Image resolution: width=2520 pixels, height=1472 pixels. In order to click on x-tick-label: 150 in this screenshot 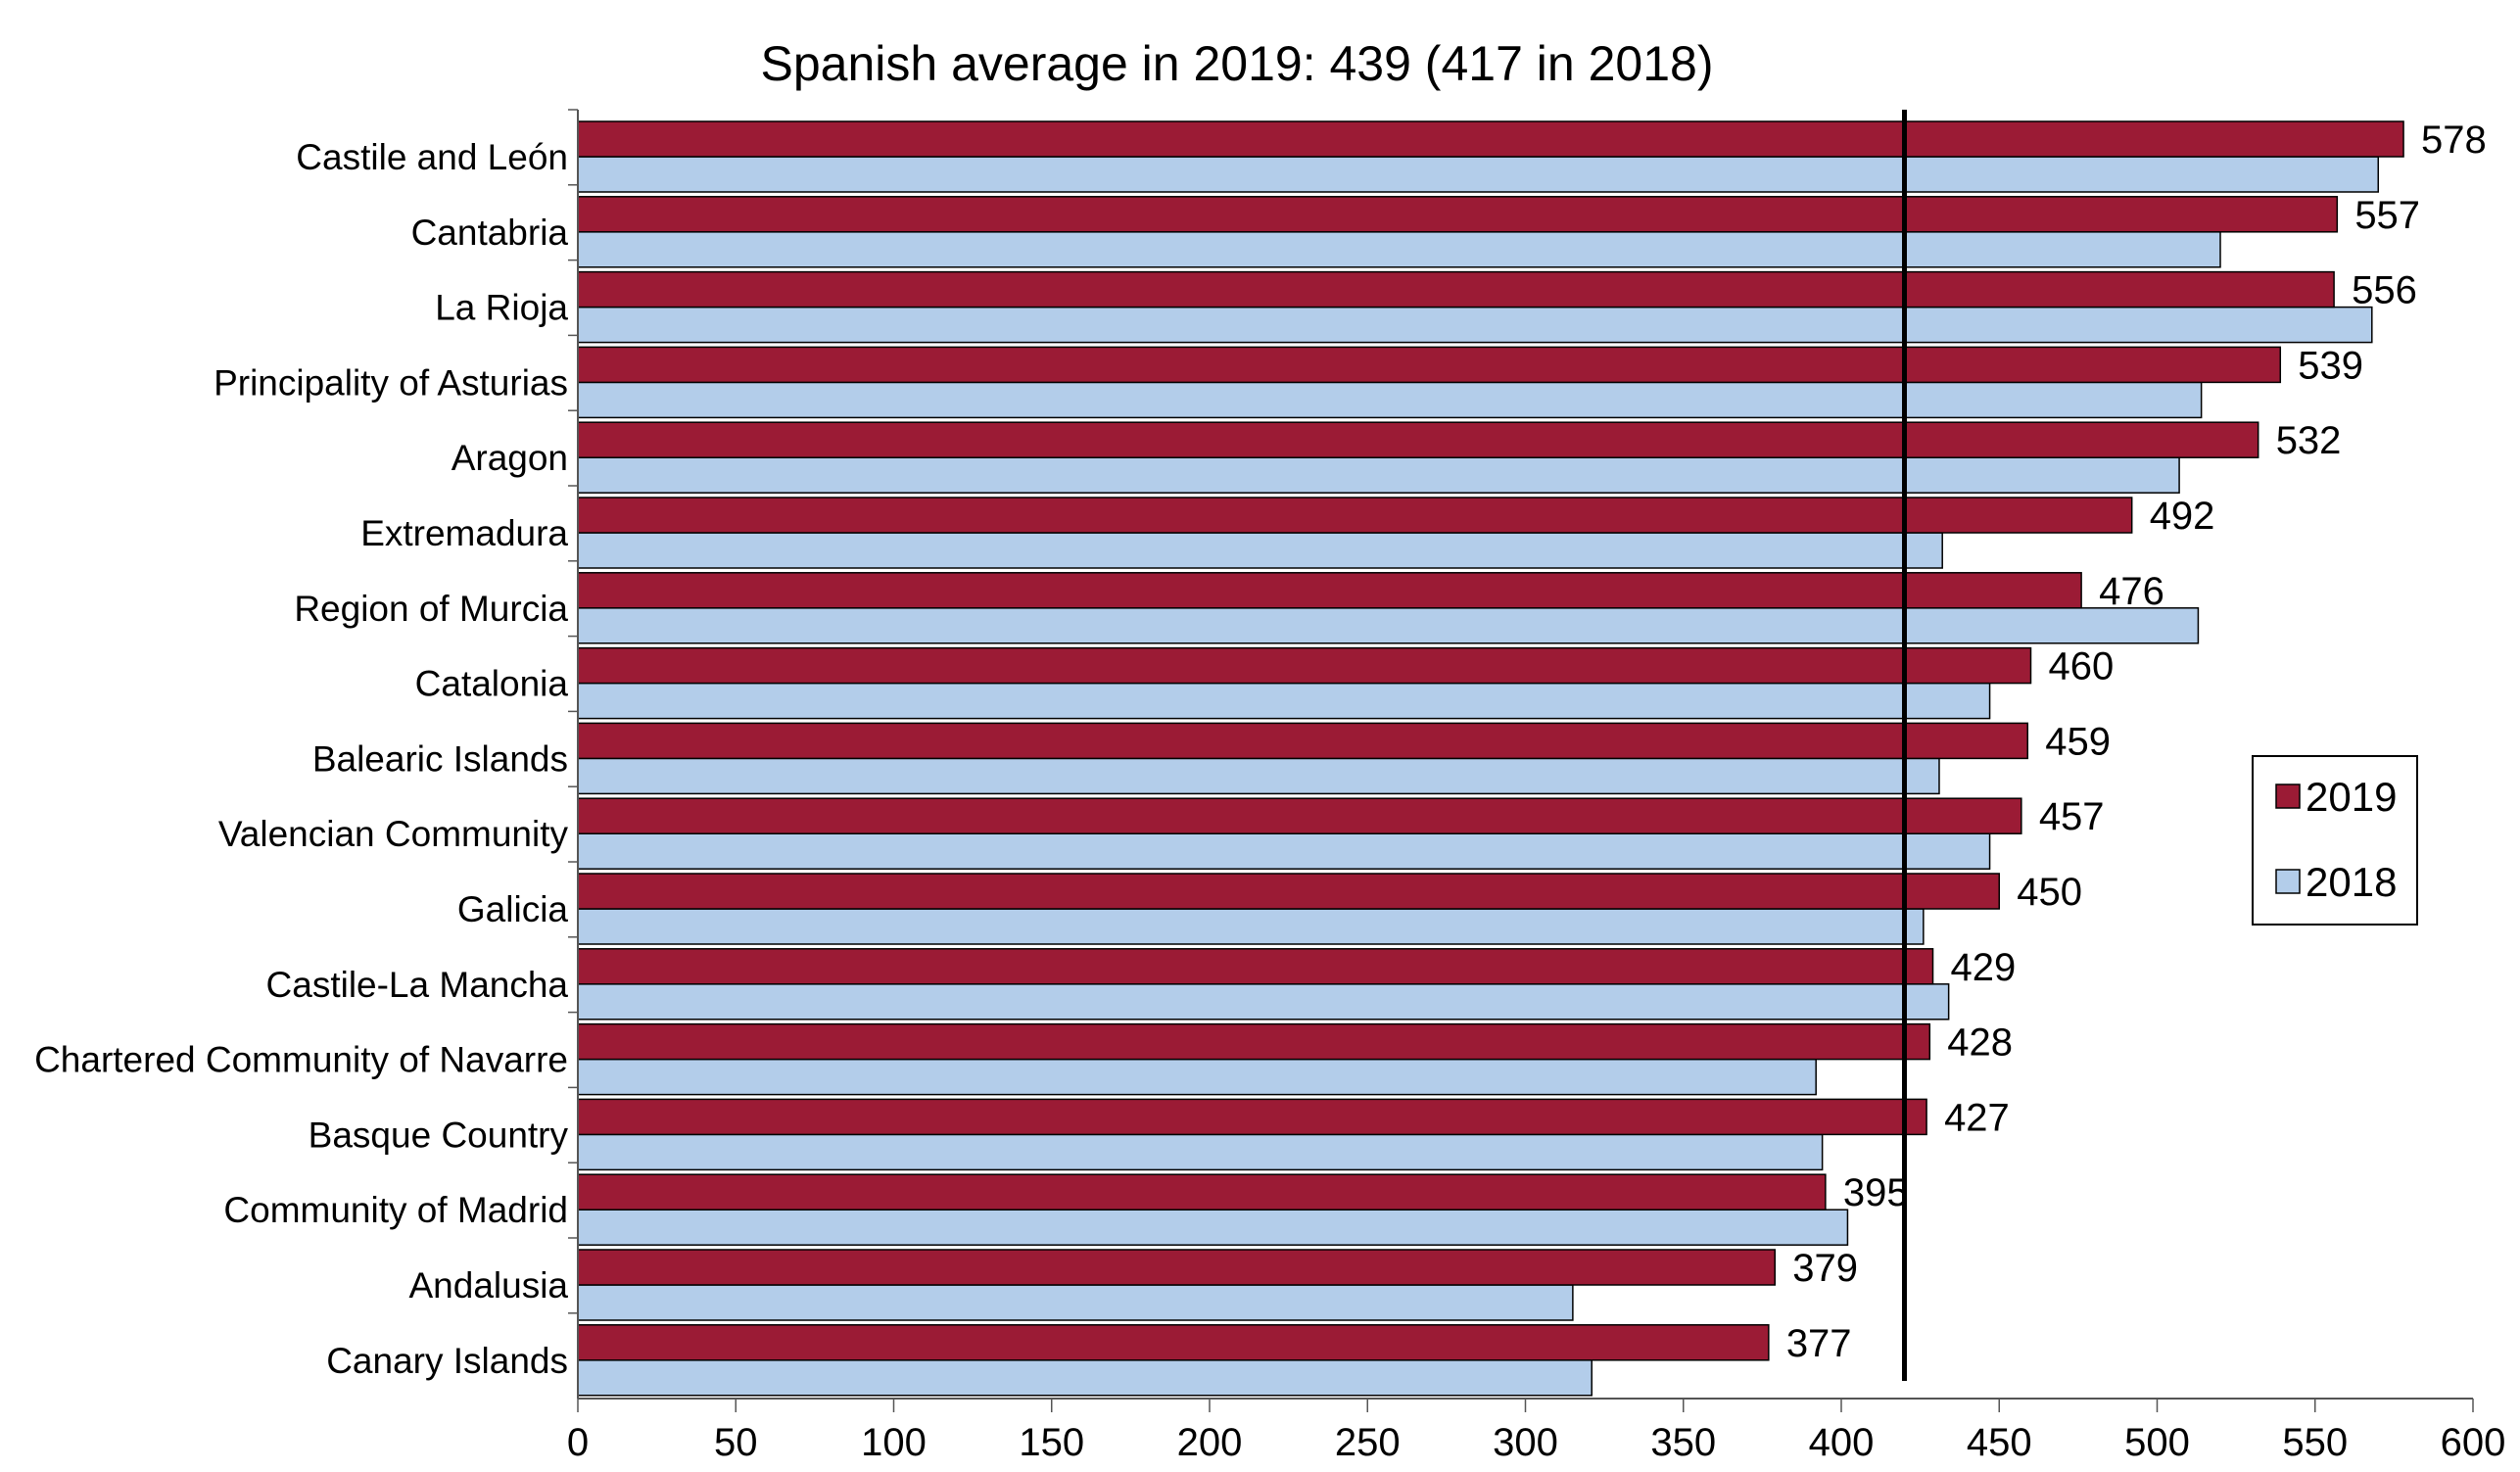, I will do `click(1051, 1442)`.